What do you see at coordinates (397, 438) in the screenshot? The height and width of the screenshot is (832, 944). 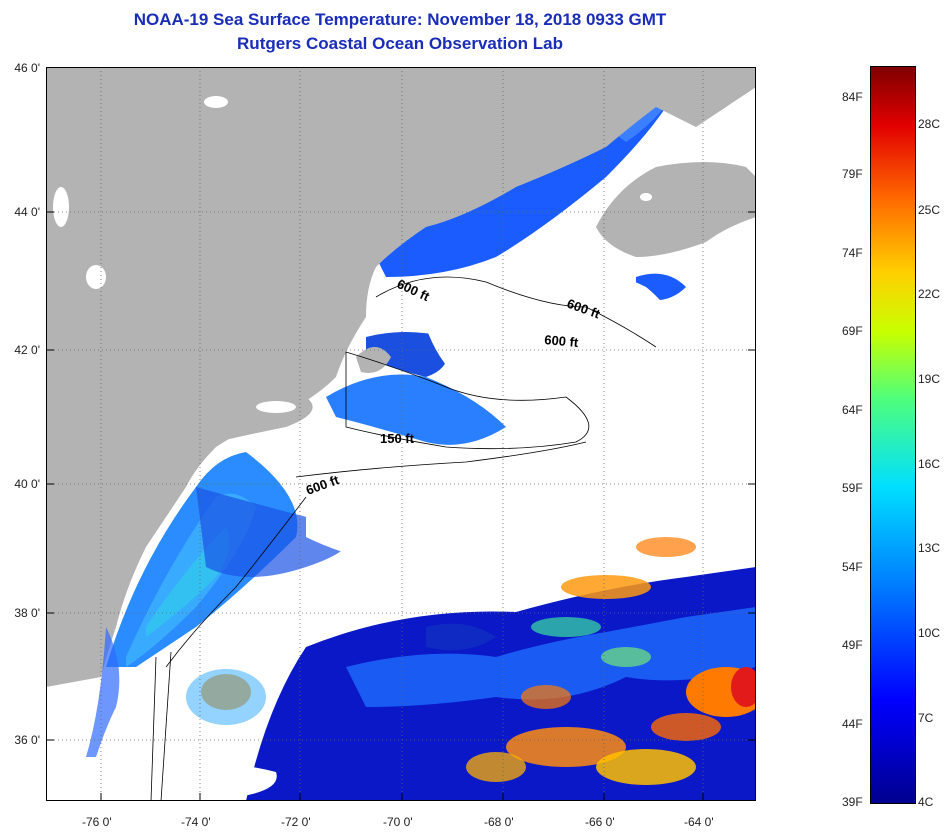 I see `contour-label: 150 ft` at bounding box center [397, 438].